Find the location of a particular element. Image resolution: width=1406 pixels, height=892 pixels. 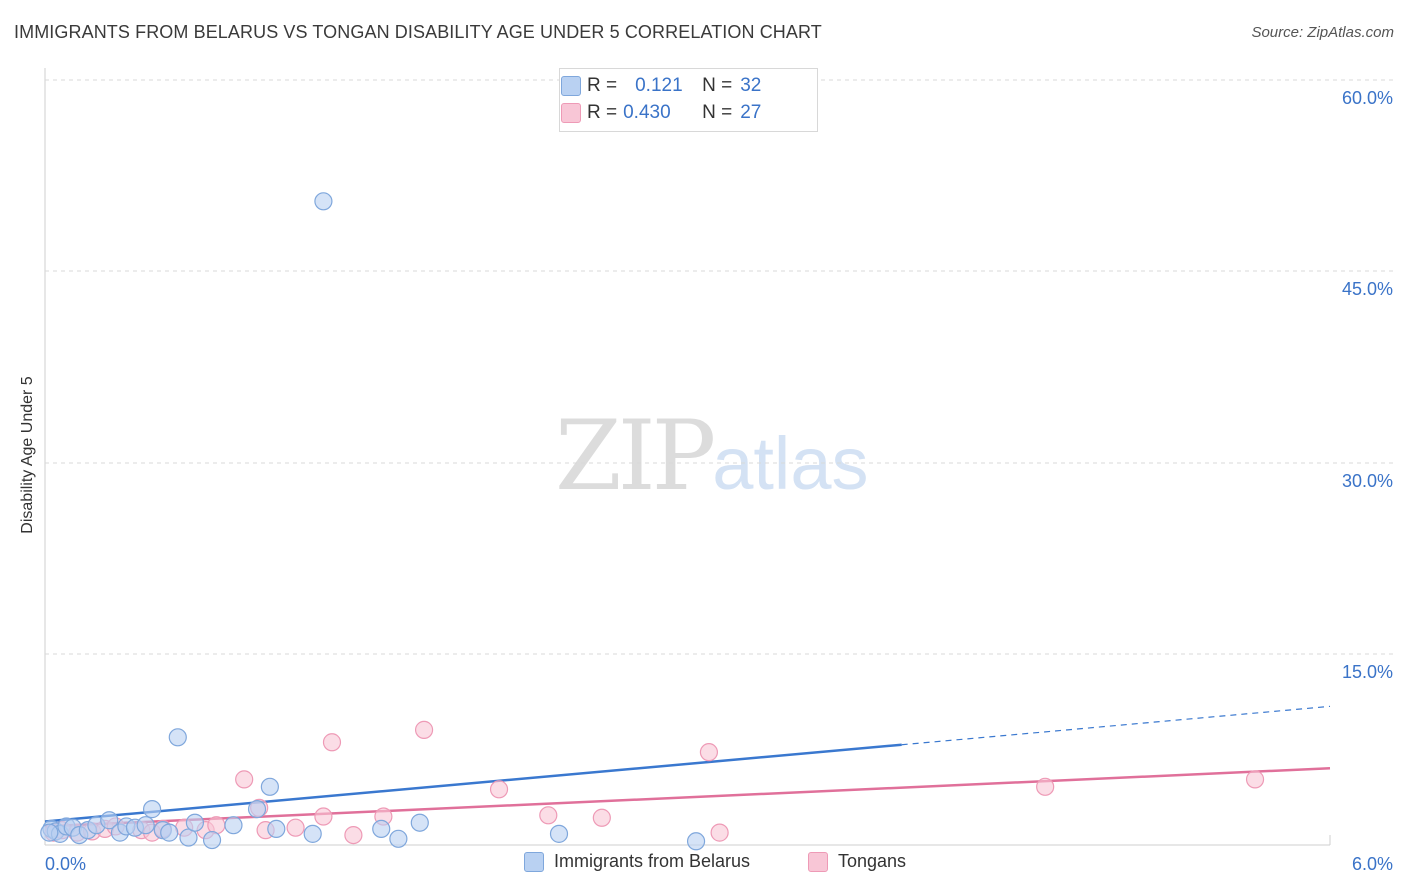

y-tick-label: 30.0% is located at coordinates (1367, 481).